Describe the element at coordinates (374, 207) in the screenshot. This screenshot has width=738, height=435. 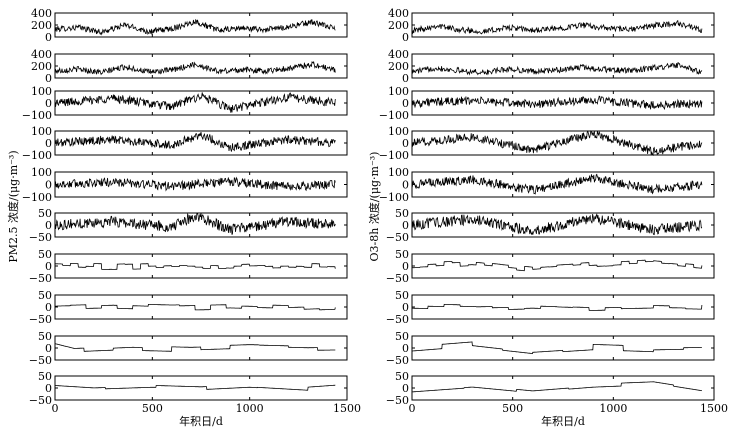
I see `y-axis-label: O3-8h 浓度/(μg·m⁻³)` at that location.